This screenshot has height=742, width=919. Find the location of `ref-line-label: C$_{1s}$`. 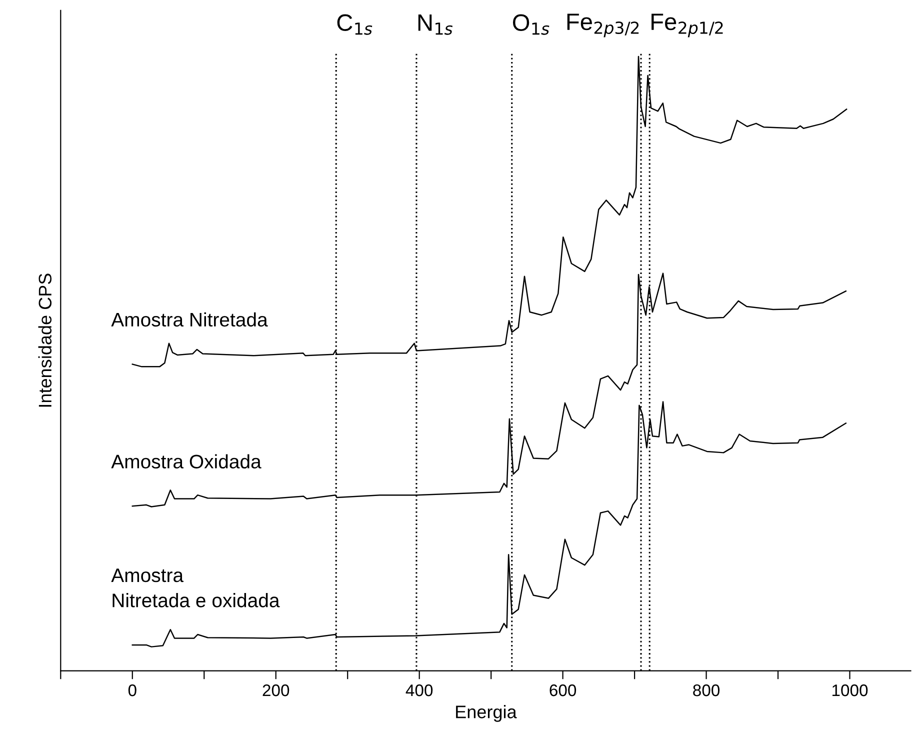

ref-line-label: C$_{1s}$ is located at coordinates (354, 24).